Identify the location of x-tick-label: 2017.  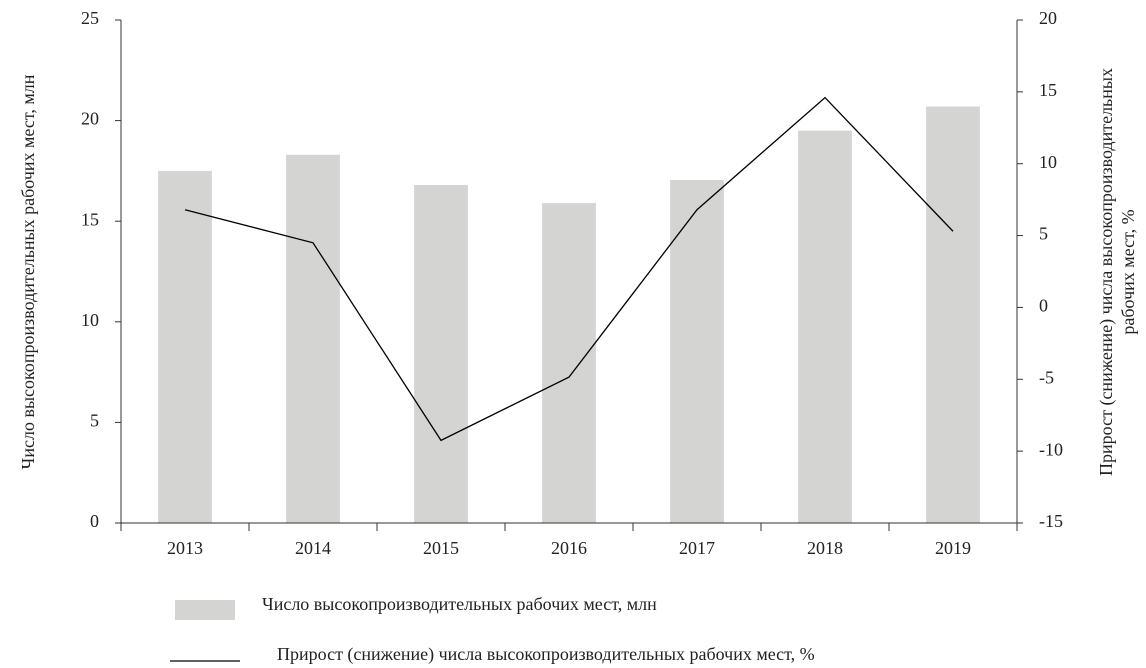
(697, 548).